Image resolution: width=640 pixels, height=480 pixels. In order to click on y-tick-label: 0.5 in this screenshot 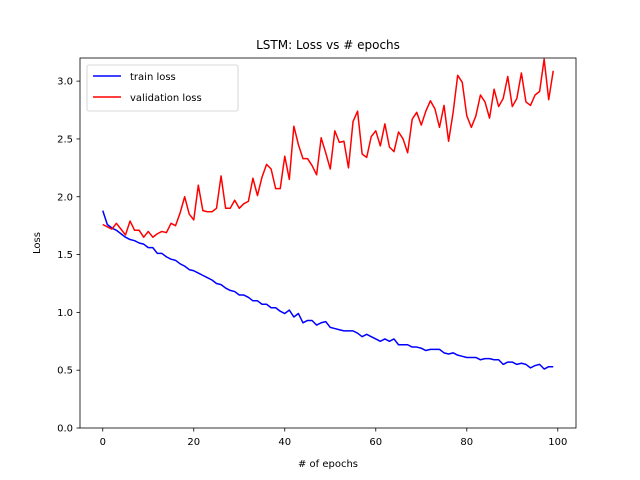, I will do `click(65, 371)`.